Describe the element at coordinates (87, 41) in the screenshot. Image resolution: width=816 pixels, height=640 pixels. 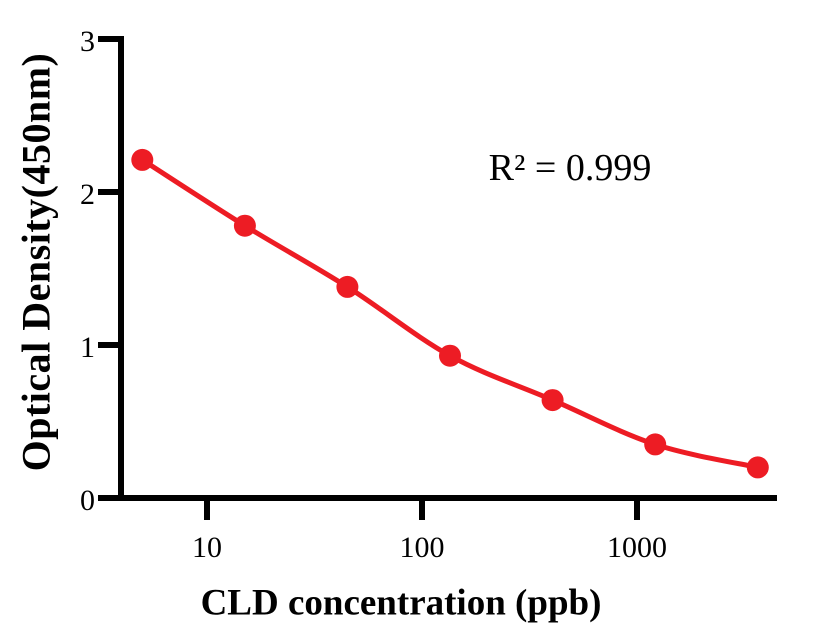
I see `y-tick-label: 3` at that location.